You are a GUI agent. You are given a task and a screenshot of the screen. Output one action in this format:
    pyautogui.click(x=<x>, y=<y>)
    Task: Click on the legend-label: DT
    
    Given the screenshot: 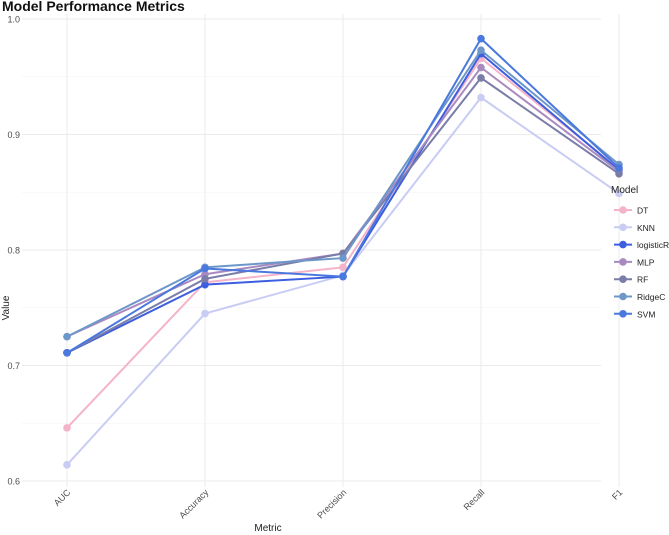 What is the action you would take?
    pyautogui.click(x=642, y=211)
    